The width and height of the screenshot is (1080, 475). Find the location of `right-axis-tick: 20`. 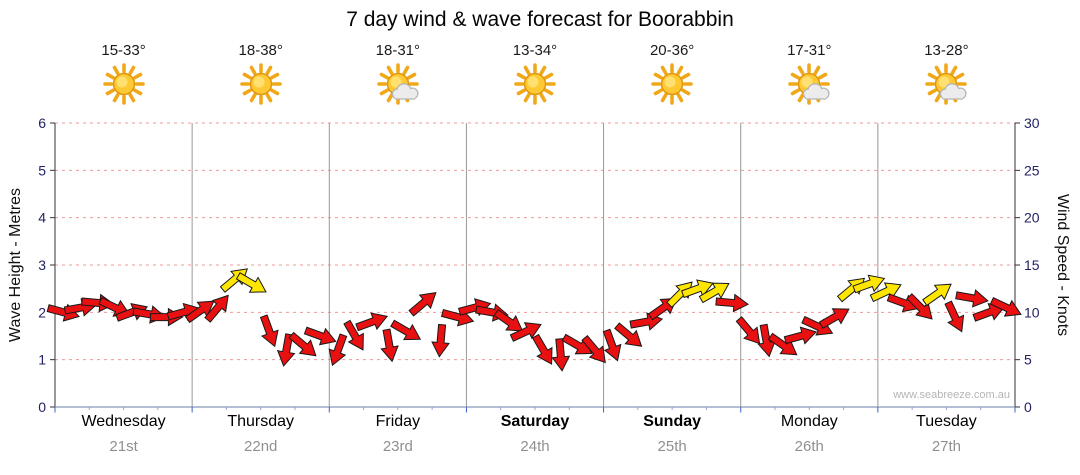

right-axis-tick: 20 is located at coordinates (1032, 218).